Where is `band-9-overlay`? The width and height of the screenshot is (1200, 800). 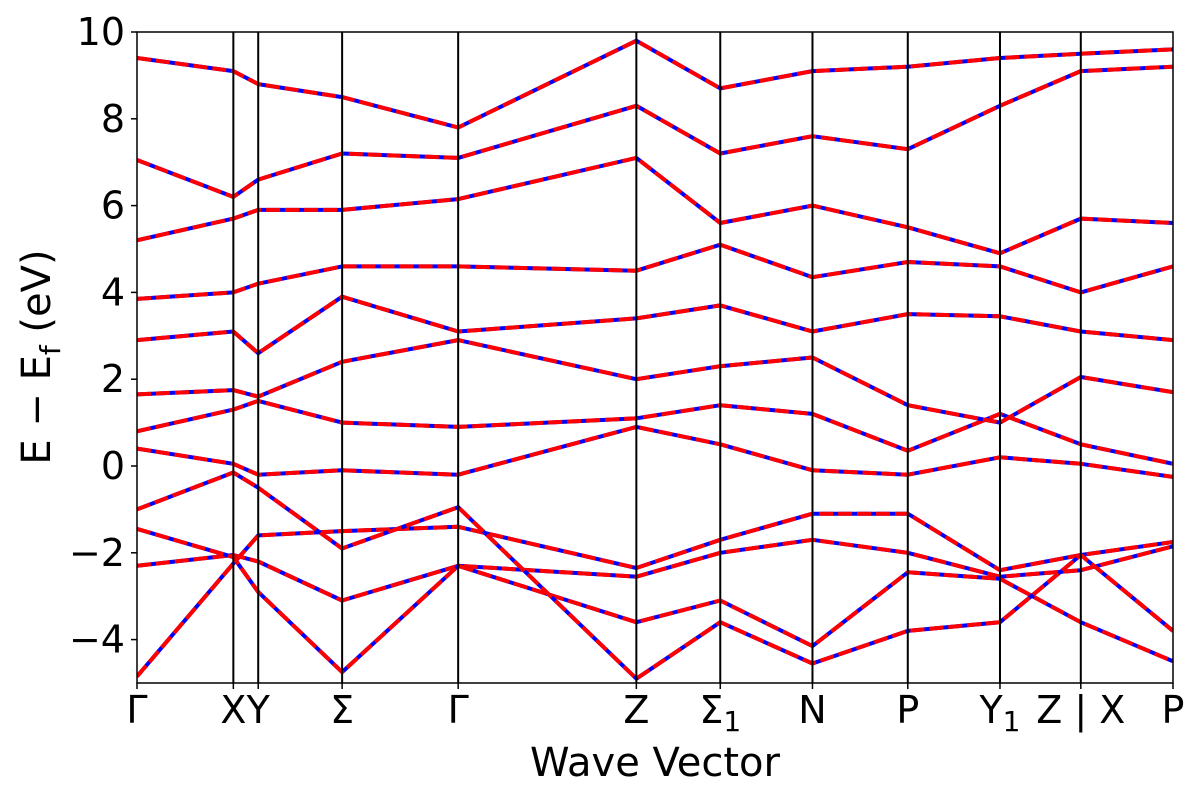 band-9-overlay is located at coordinates (655, 271).